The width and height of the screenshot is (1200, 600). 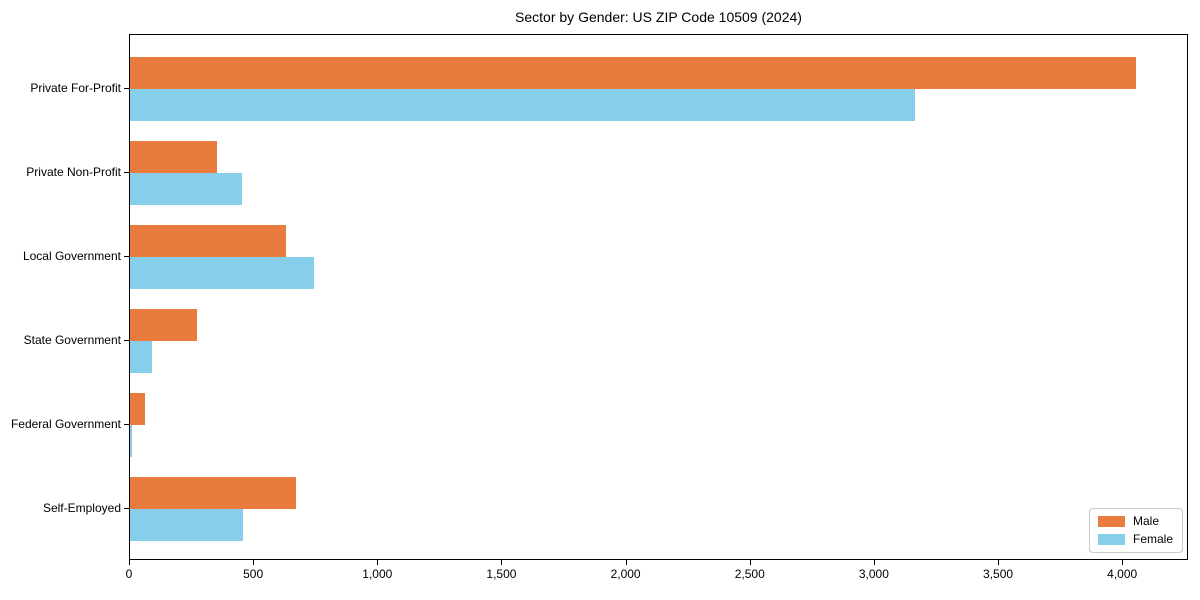 I want to click on x-tick-label-0: 0, so click(x=129, y=574).